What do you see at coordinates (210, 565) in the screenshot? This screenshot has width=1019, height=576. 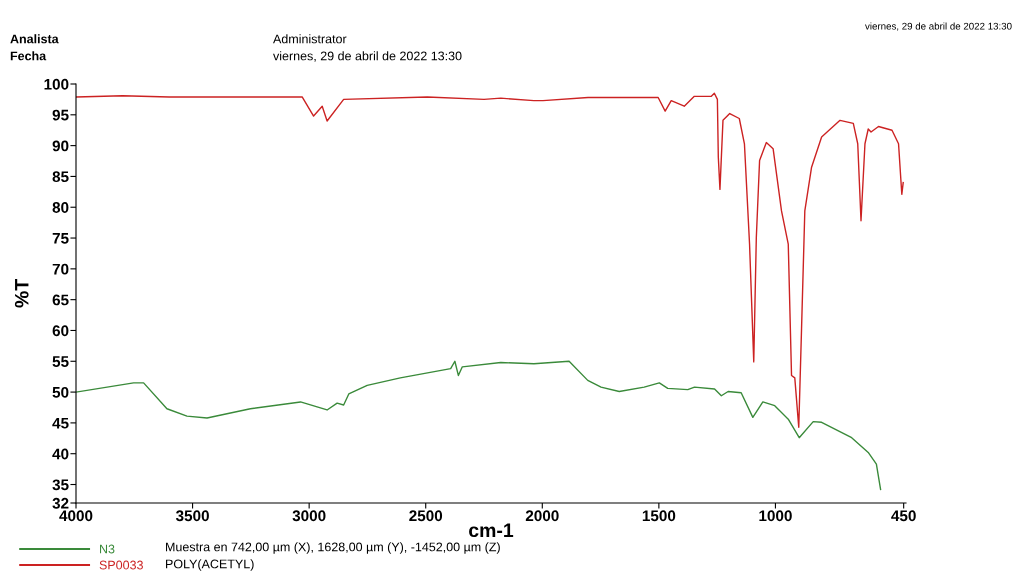 I see `text: POLY(ACETYL)` at bounding box center [210, 565].